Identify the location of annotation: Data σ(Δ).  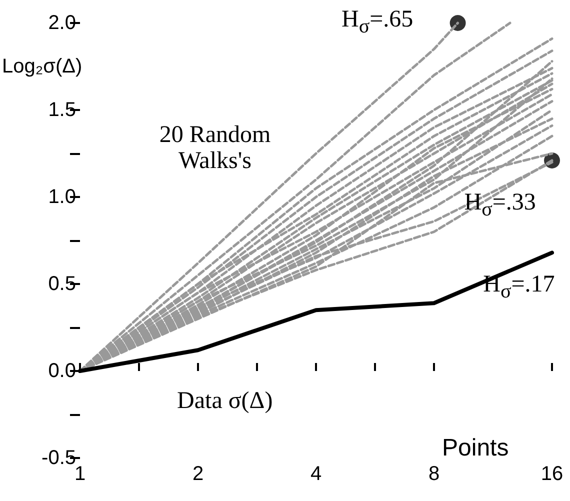
(225, 401).